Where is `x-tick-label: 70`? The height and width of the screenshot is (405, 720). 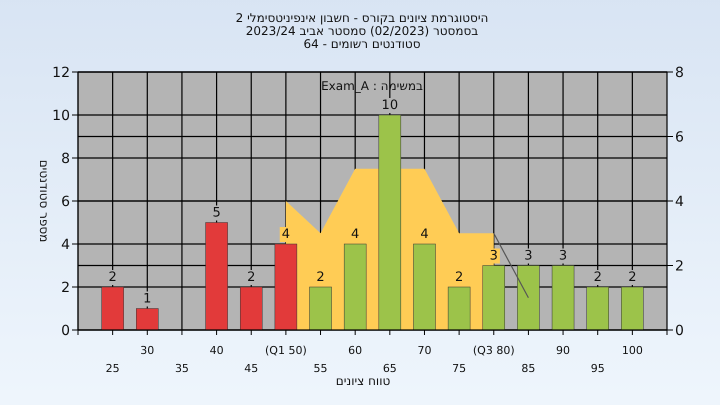
x-tick-label: 70 is located at coordinates (424, 350).